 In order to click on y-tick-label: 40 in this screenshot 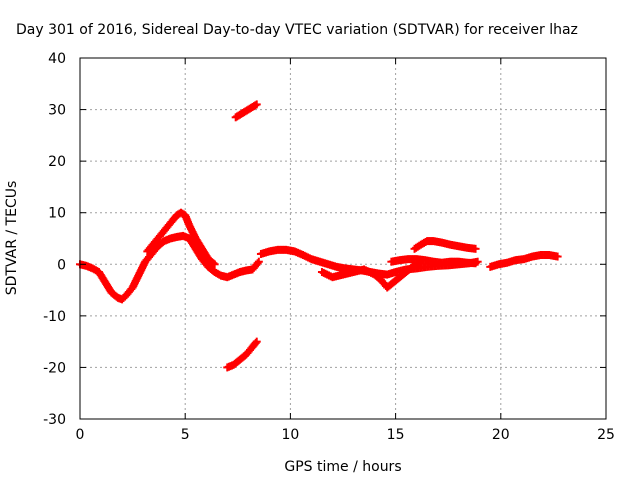, I will do `click(57, 59)`.